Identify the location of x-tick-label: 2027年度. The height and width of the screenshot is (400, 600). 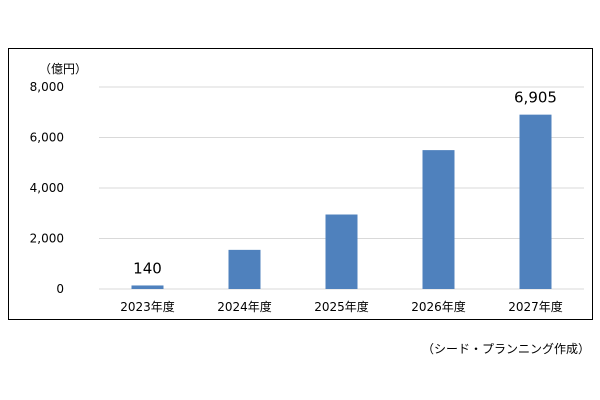
(535, 306).